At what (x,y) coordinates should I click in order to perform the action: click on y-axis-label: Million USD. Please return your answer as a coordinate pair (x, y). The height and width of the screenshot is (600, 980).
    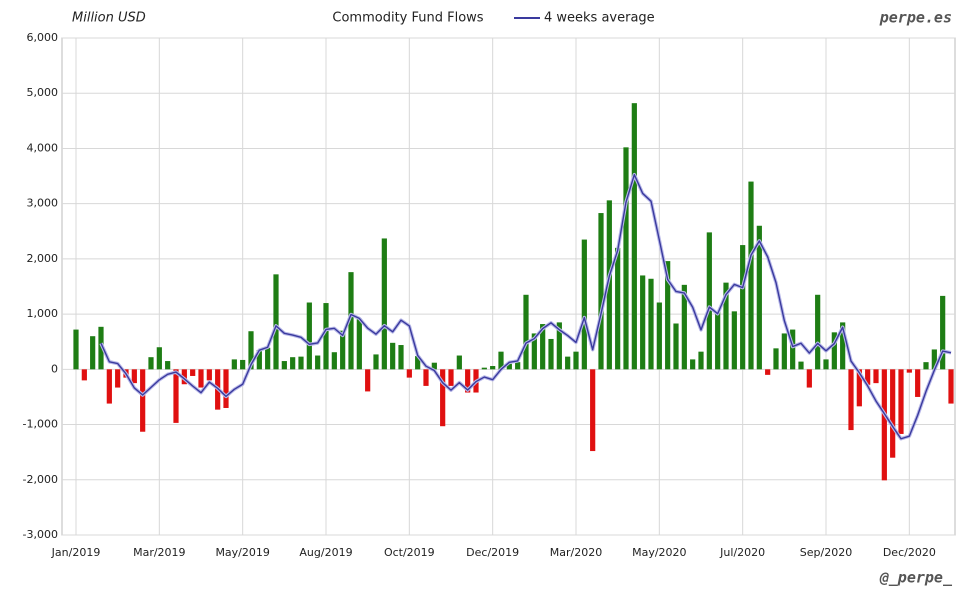
    Looking at the image, I should click on (109, 18).